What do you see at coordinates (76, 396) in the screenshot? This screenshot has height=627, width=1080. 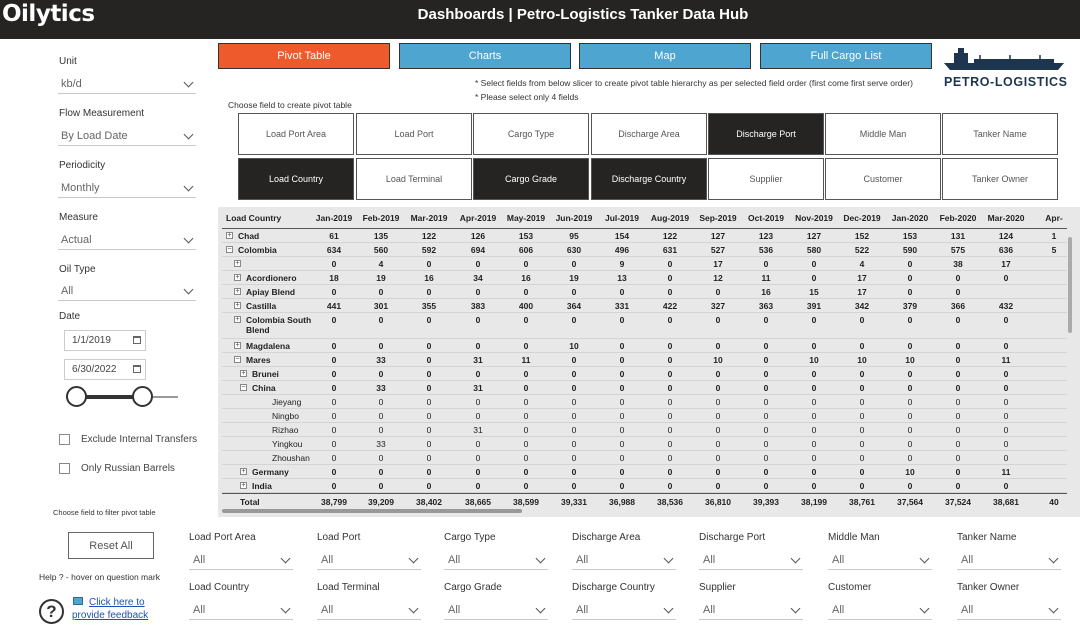 I see `slider-handle-start` at bounding box center [76, 396].